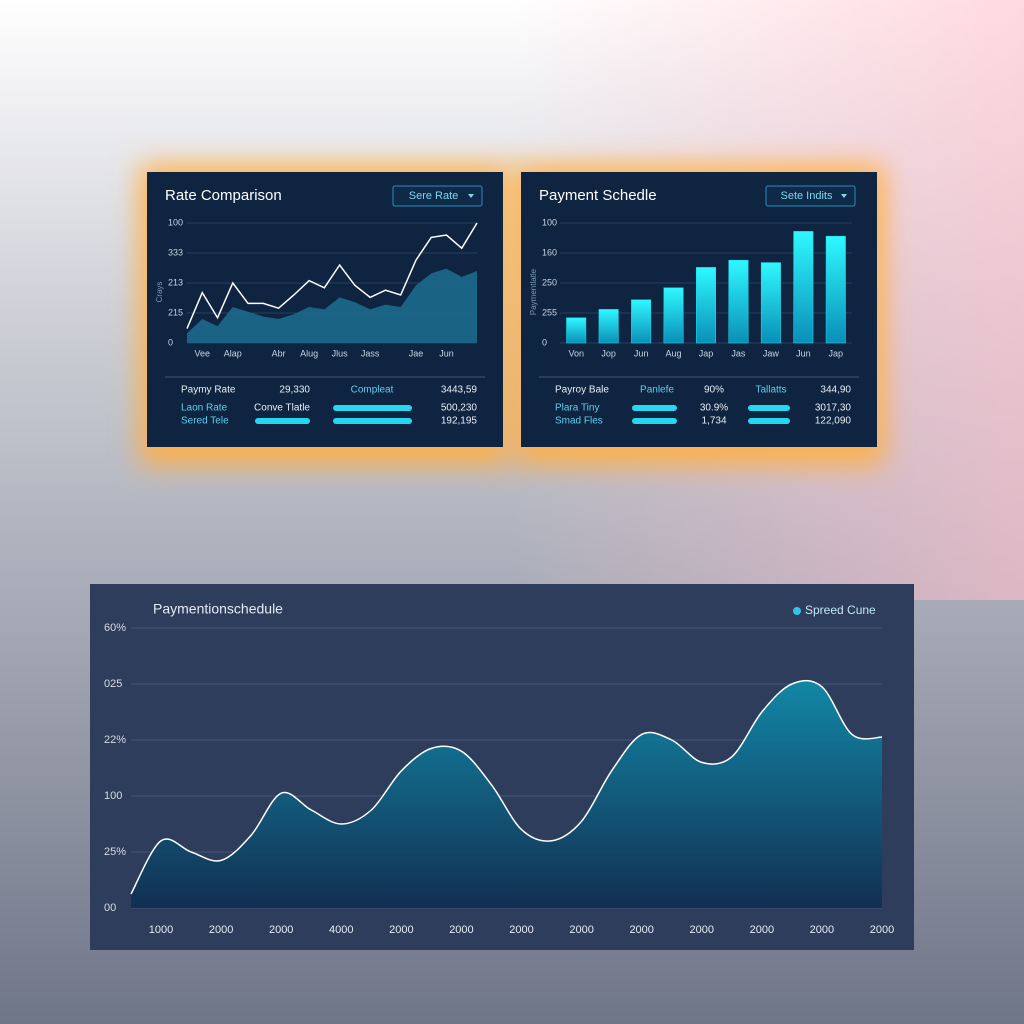 The width and height of the screenshot is (1024, 1024). What do you see at coordinates (370, 353) in the screenshot?
I see `x-tick-label: Jass` at bounding box center [370, 353].